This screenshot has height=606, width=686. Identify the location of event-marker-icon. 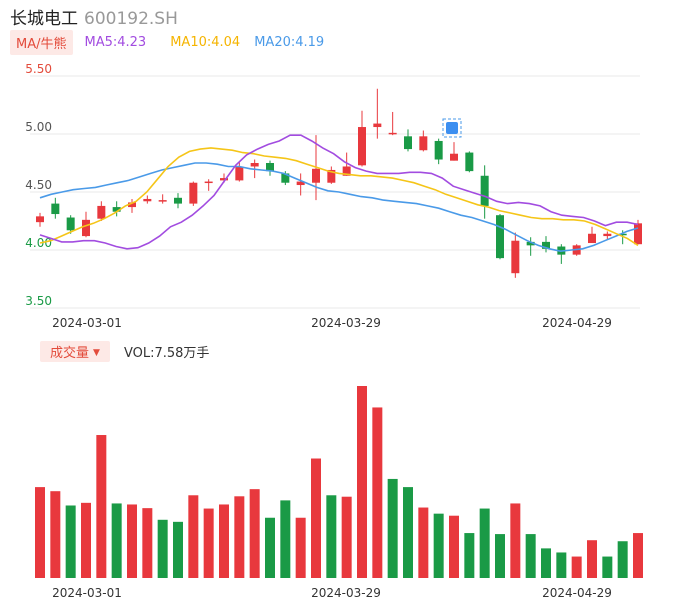
(452, 128).